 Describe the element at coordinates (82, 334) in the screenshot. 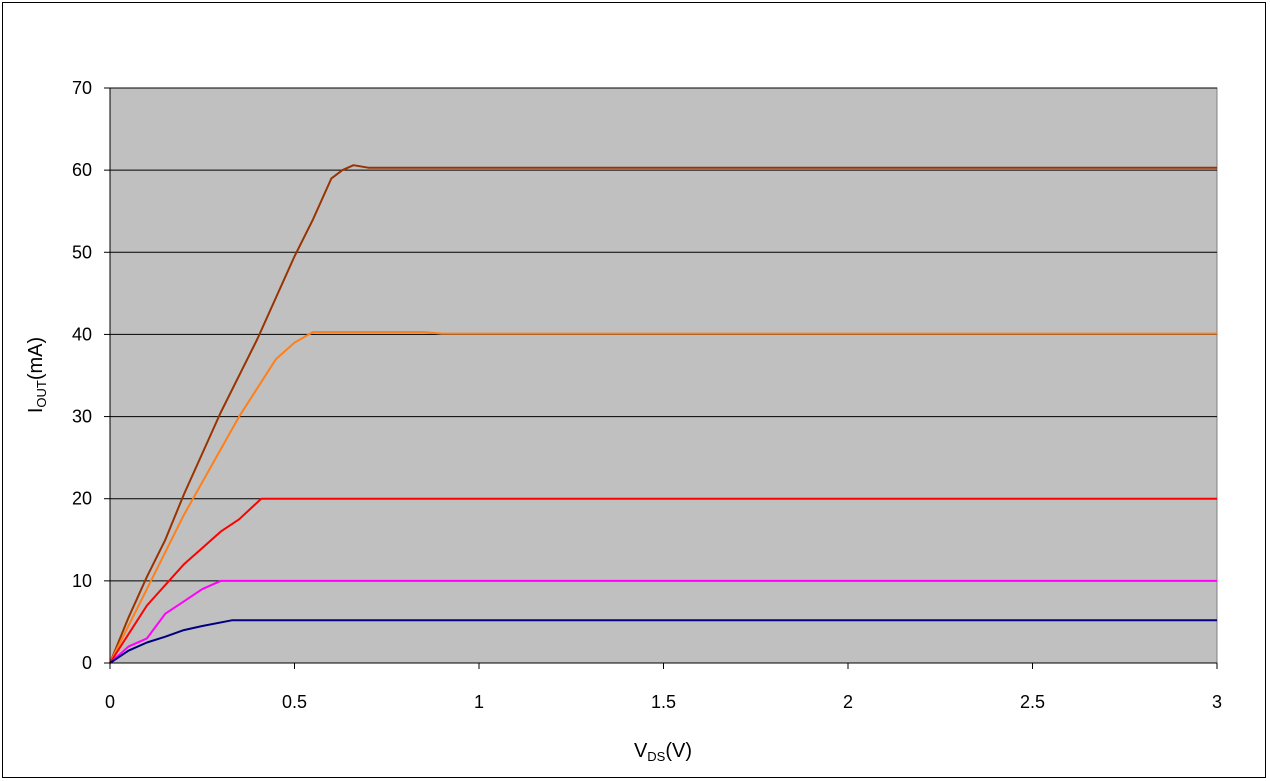

I see `y-tick-label: 40` at that location.